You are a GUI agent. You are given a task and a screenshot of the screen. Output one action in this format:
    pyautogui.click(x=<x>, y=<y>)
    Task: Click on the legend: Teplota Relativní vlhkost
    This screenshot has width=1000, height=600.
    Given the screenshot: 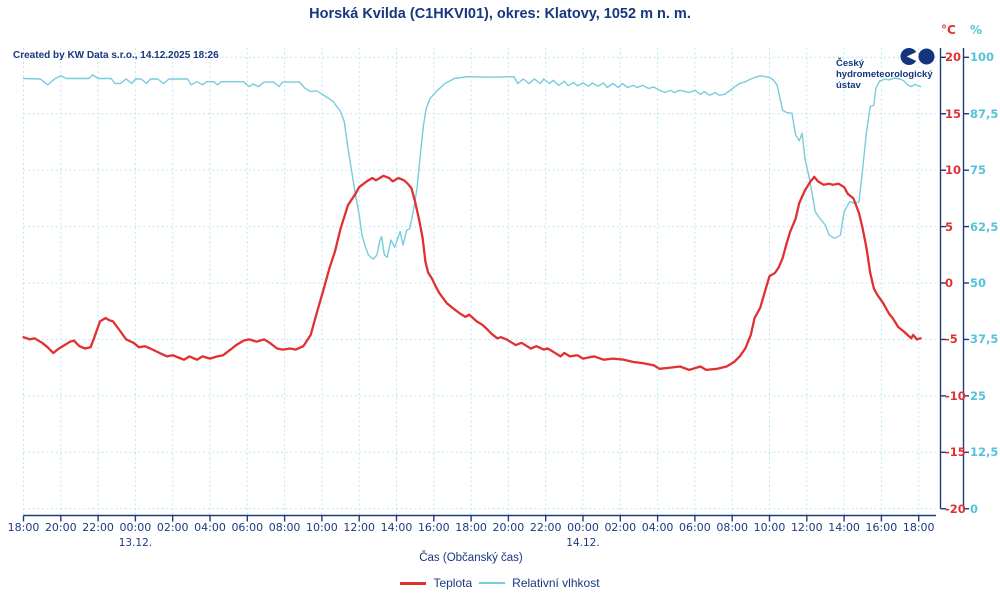 What is the action you would take?
    pyautogui.click(x=500, y=583)
    